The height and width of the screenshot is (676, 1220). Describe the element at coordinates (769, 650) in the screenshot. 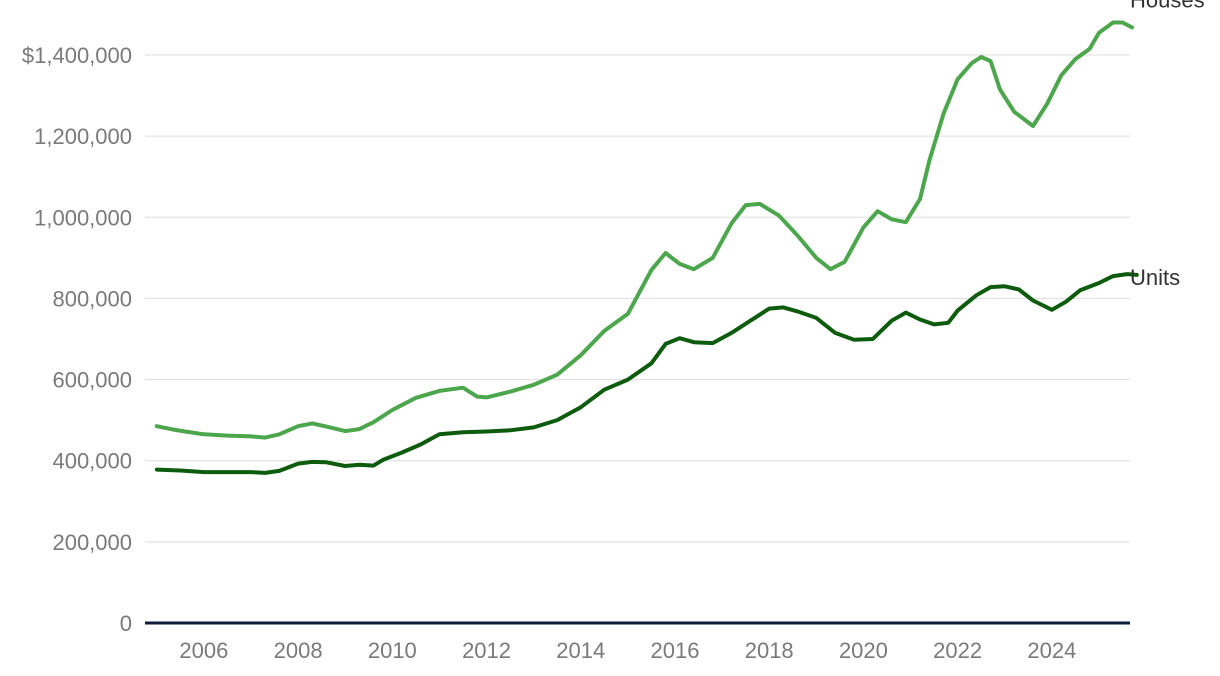

I see `x-tick-label: 2018` at that location.